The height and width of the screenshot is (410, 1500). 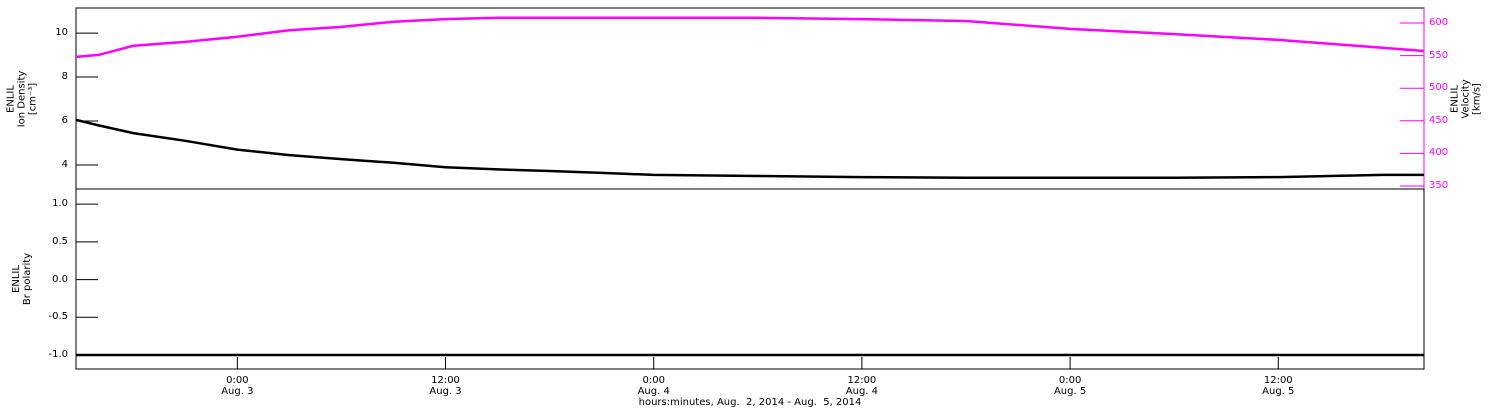 I want to click on y2-tick-label: 400, so click(x=1439, y=153).